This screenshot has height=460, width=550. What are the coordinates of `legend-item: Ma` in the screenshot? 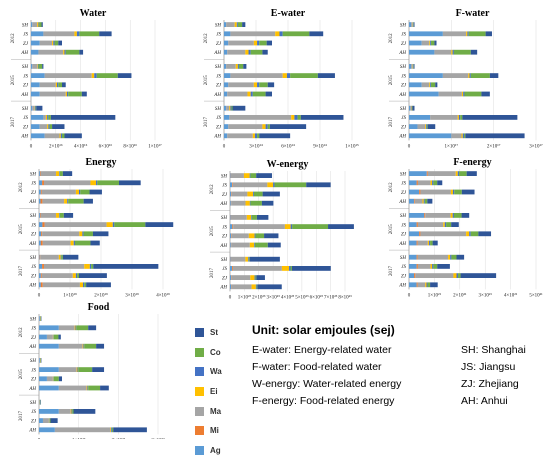 It's located at (215, 411).